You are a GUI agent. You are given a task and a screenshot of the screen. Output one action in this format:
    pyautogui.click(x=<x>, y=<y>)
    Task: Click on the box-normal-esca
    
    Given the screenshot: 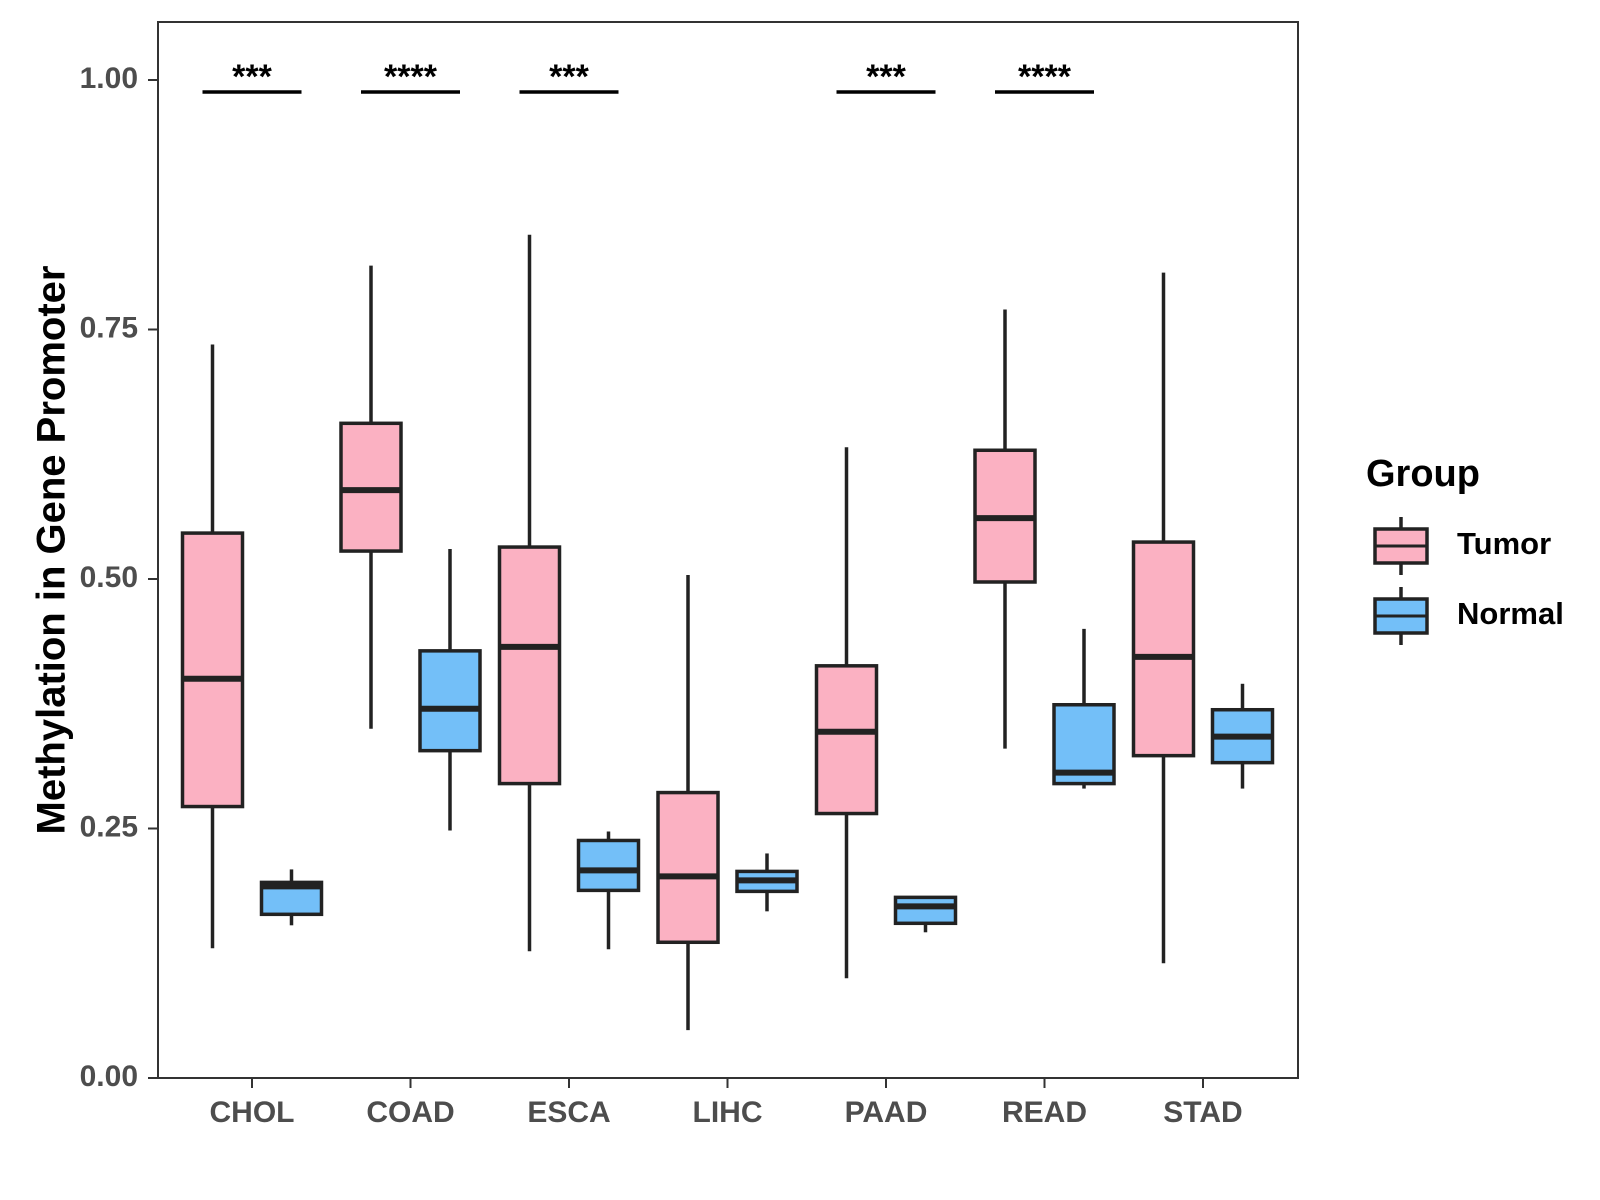 What is the action you would take?
    pyautogui.click(x=608, y=890)
    